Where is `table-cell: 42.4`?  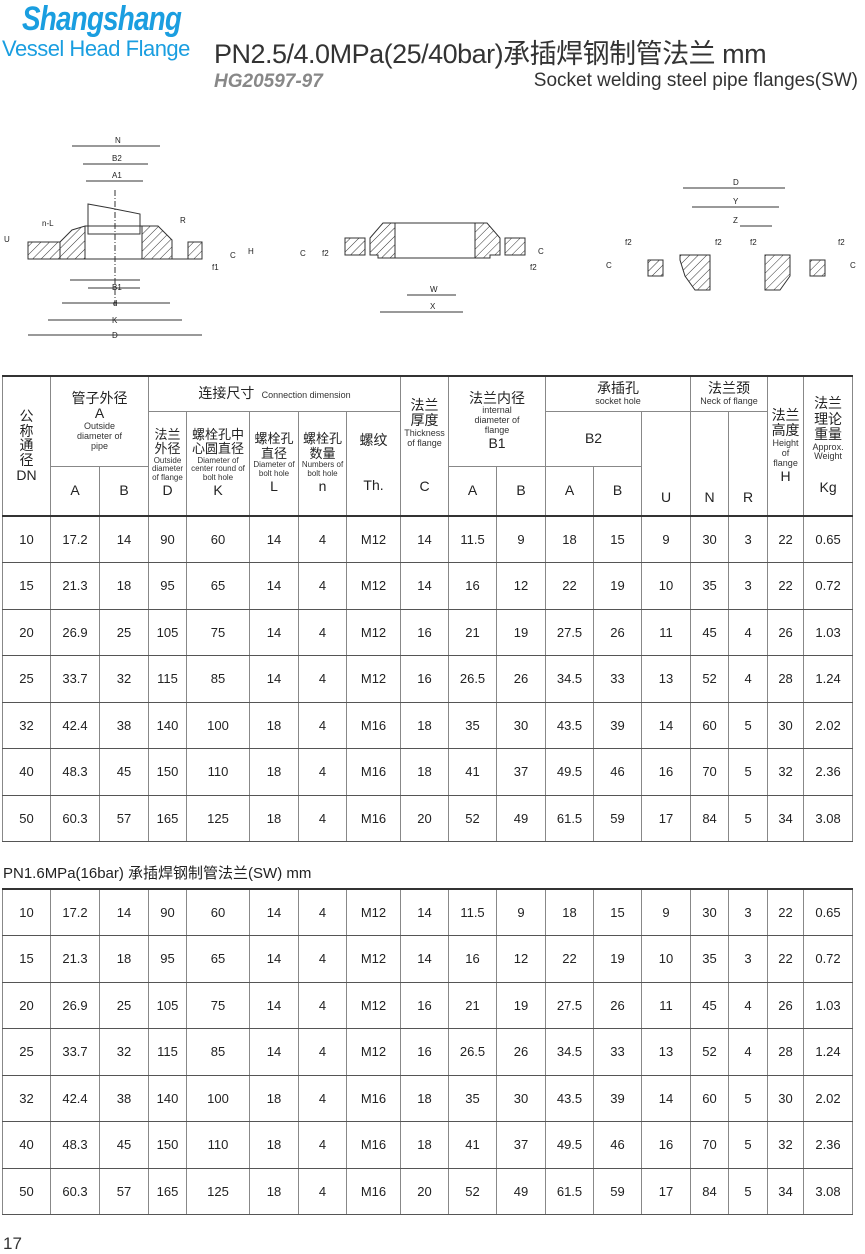
table-cell: 42.4 is located at coordinates (75, 725).